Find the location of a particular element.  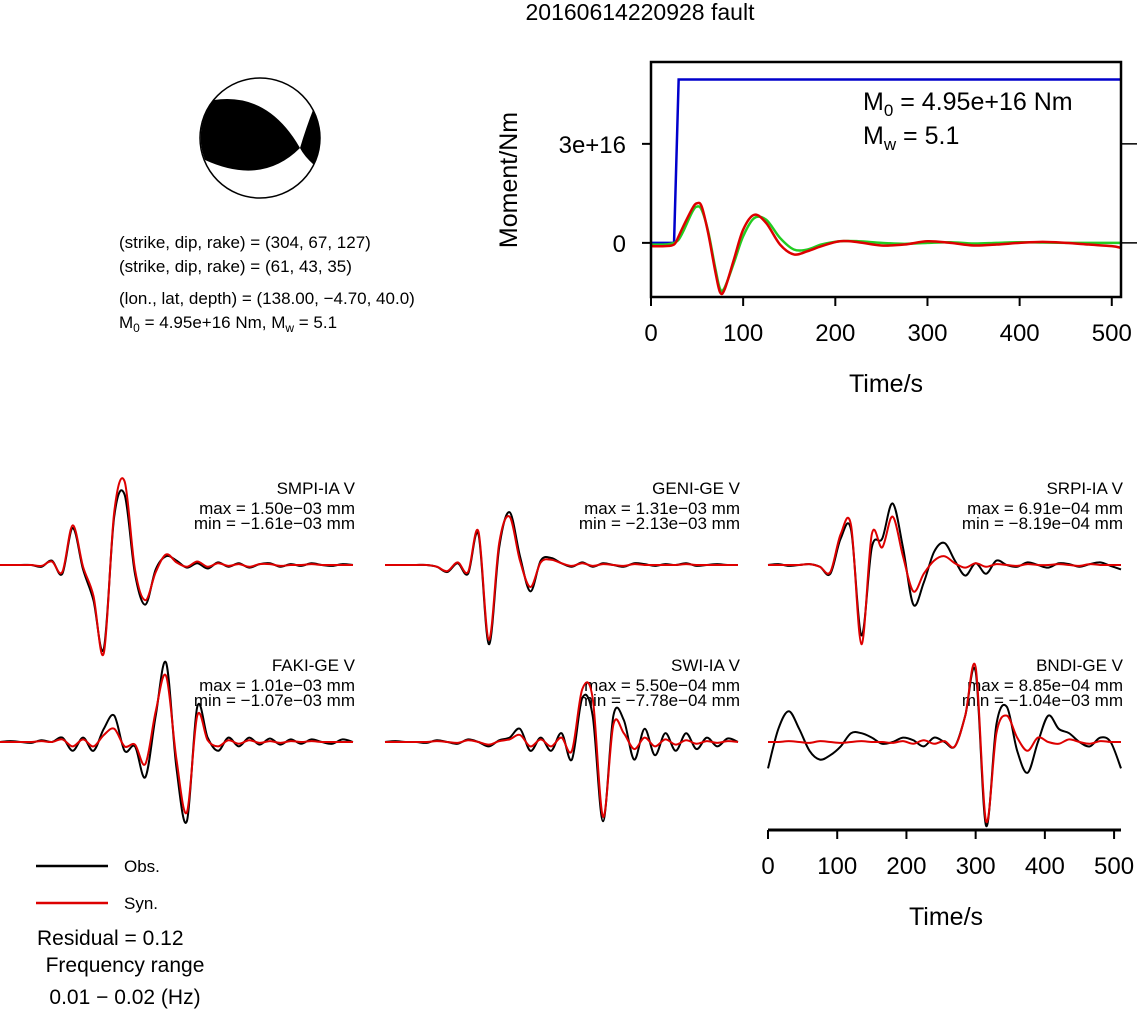

mechanism-line: (strike, dip, rake) = (304, 67, 127) is located at coordinates (245, 242).